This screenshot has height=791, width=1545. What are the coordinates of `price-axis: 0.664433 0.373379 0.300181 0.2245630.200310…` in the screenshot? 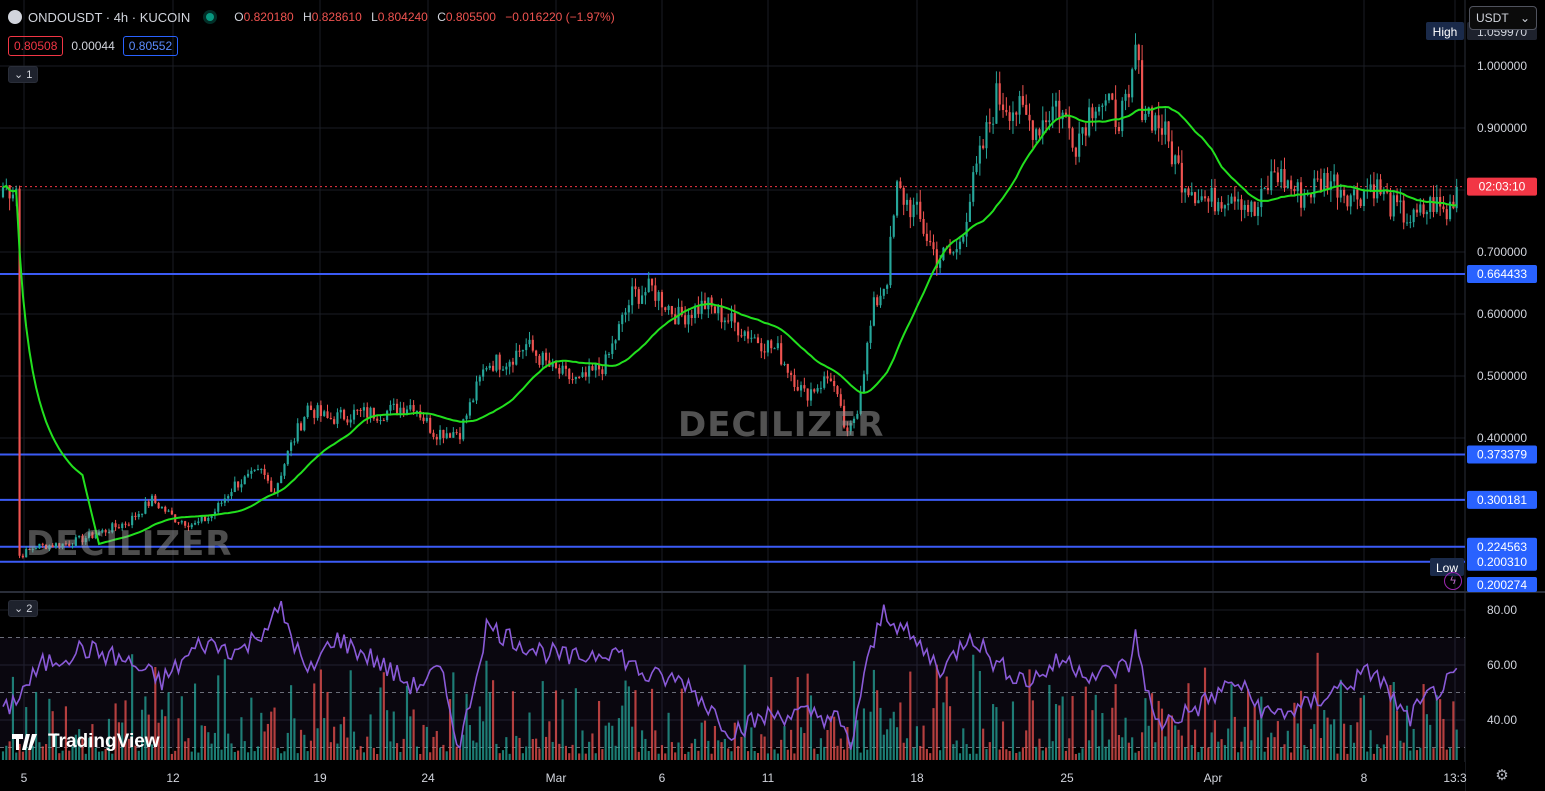 It's located at (1481, 374).